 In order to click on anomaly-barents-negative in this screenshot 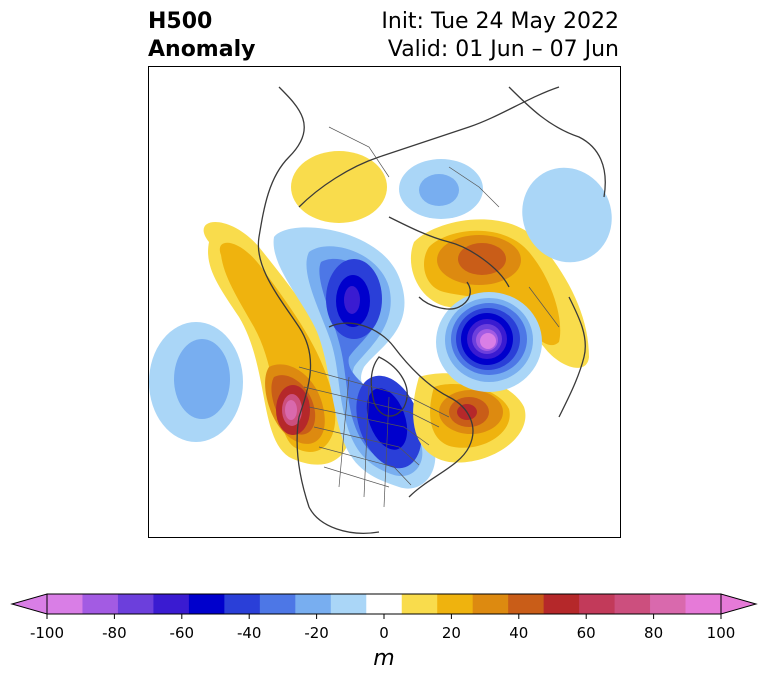, I will do `click(505, 211)`.